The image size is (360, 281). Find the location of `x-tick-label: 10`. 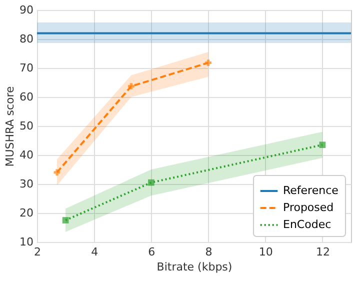

x-tick-label: 10 is located at coordinates (265, 252).